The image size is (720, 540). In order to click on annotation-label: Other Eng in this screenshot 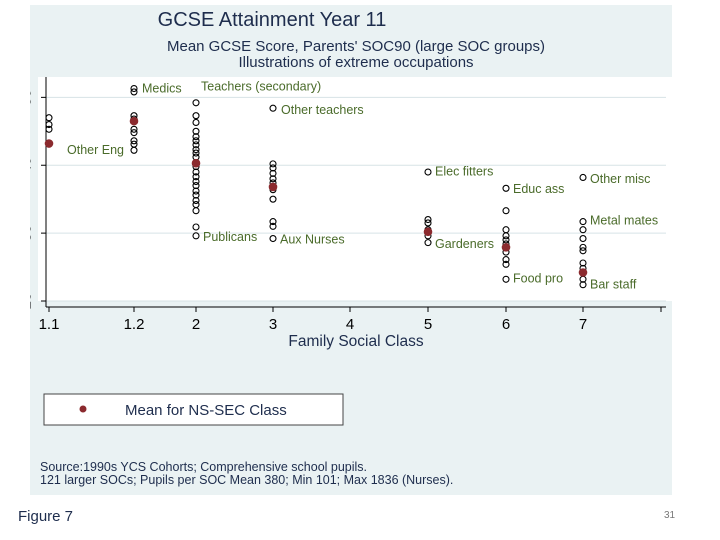, I will do `click(95, 150)`.